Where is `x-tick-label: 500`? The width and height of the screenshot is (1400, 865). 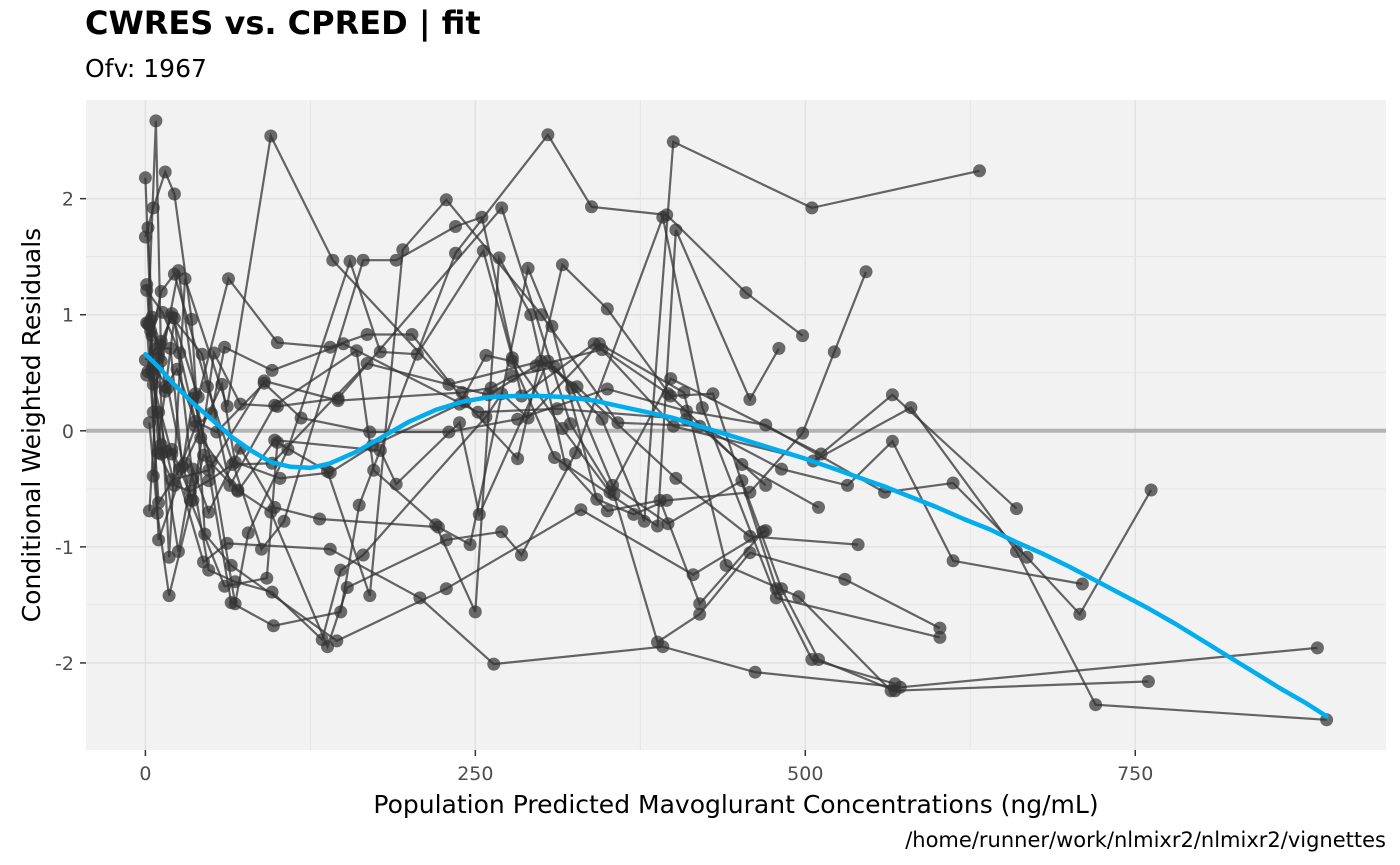 x-tick-label: 500 is located at coordinates (805, 774).